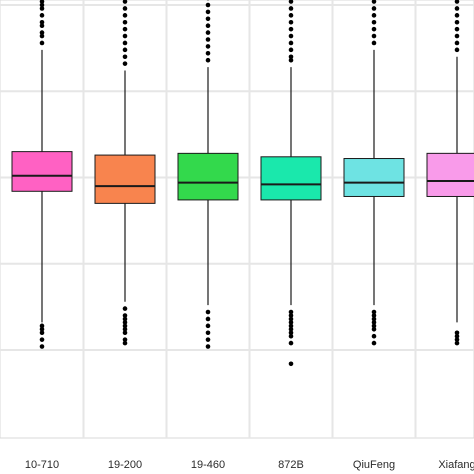 Image resolution: width=474 pixels, height=474 pixels. Describe the element at coordinates (208, 465) in the screenshot. I see `x-tick-label: 19-460` at that location.